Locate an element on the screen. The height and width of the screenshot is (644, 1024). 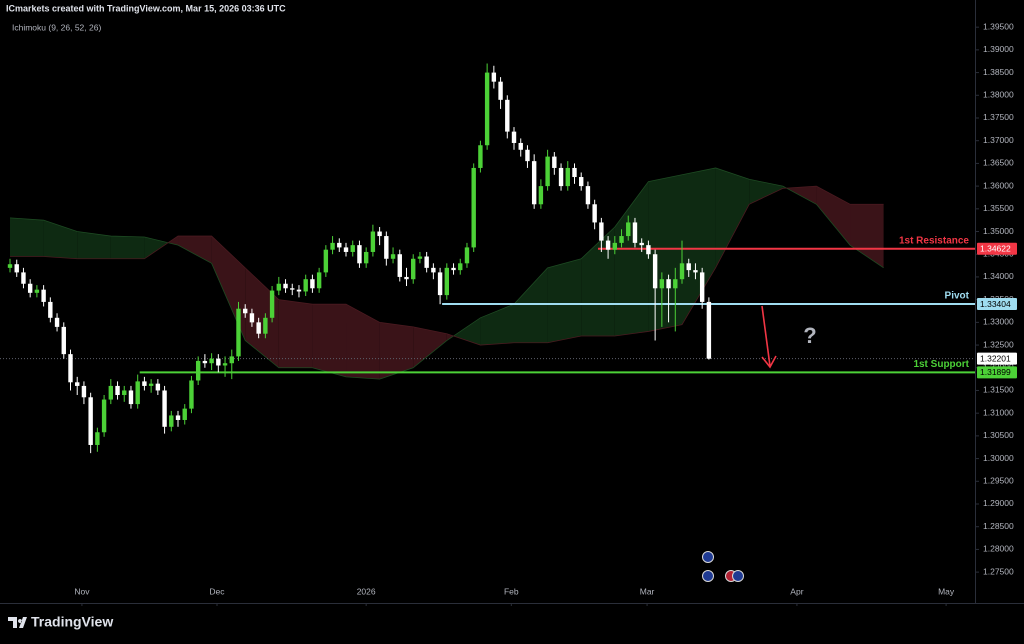
brand-icon is located at coordinates (17, 622).